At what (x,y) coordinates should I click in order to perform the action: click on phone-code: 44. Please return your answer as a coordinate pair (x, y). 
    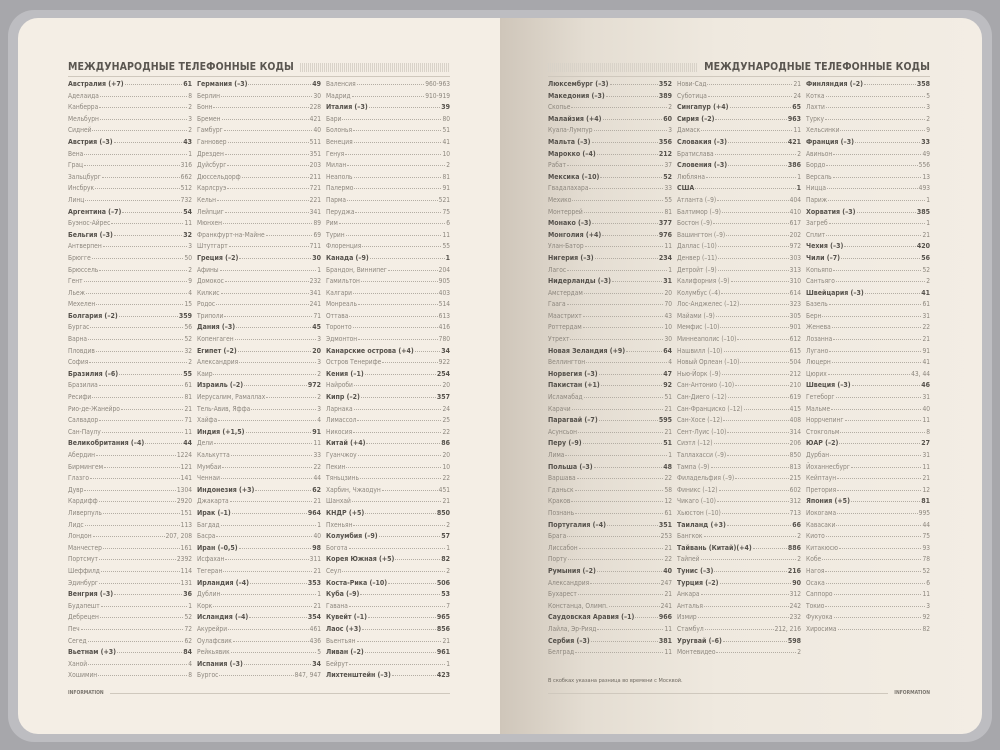
    Looking at the image, I should click on (187, 443).